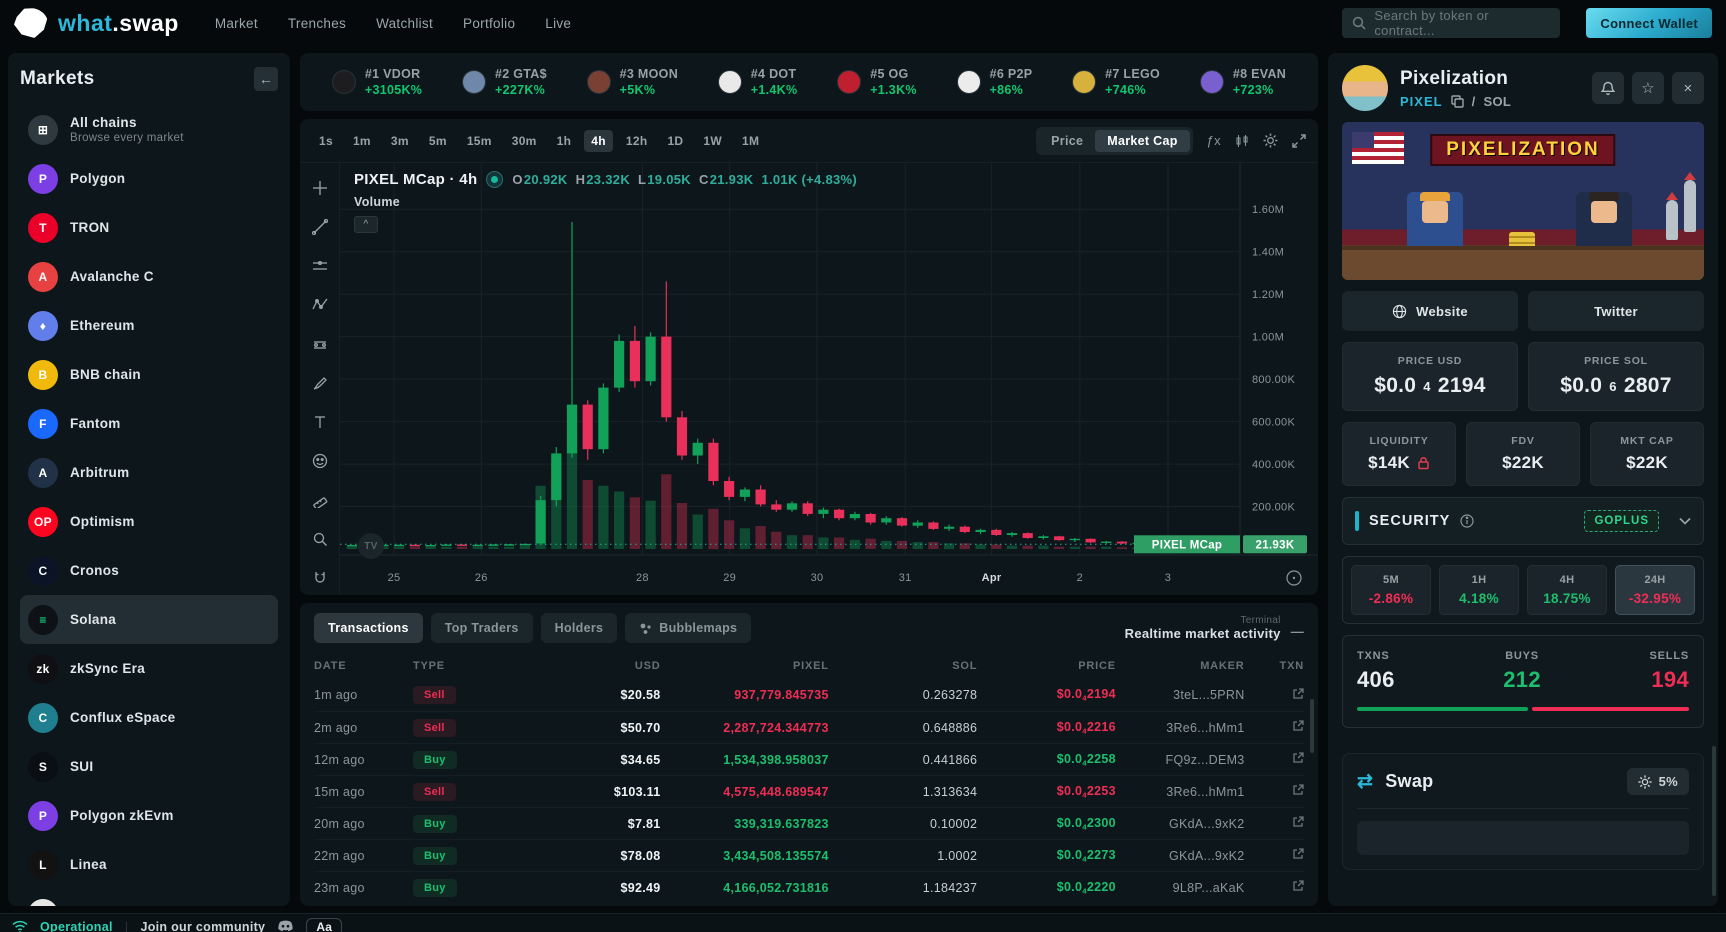  What do you see at coordinates (1209, 695) in the screenshot?
I see `cell-maker: 3teL...5PRN` at bounding box center [1209, 695].